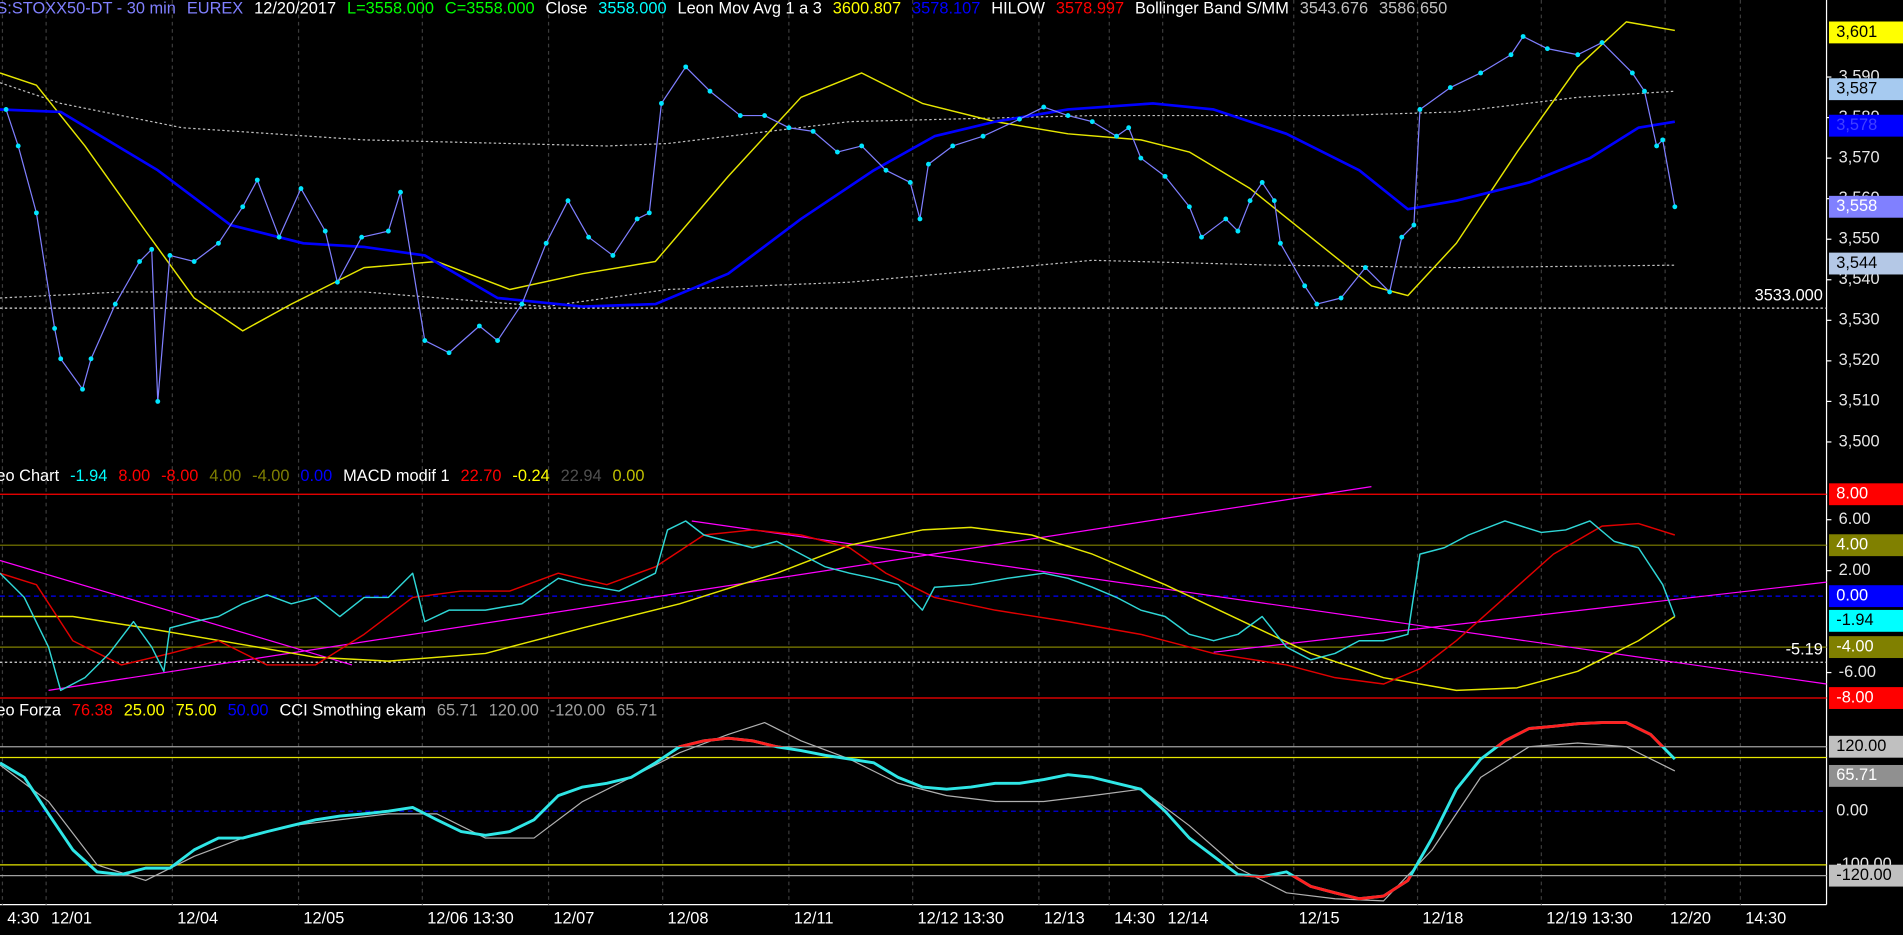 The height and width of the screenshot is (935, 1903). What do you see at coordinates (352, 711) in the screenshot?
I see `header-item: CCI Smothing ekam` at bounding box center [352, 711].